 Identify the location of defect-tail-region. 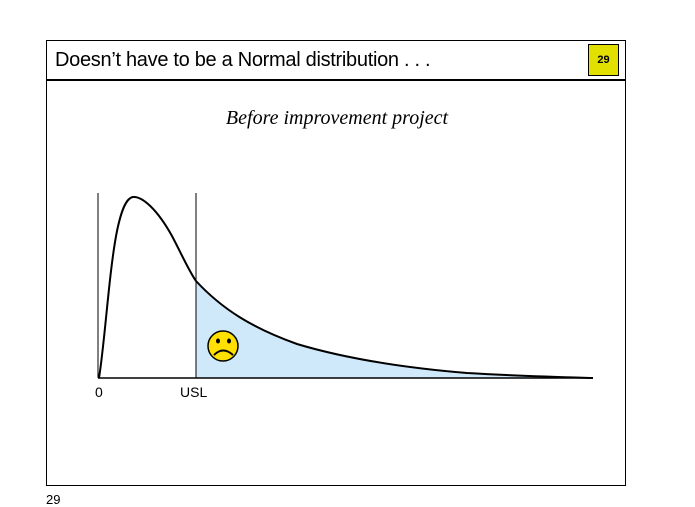
(394, 329).